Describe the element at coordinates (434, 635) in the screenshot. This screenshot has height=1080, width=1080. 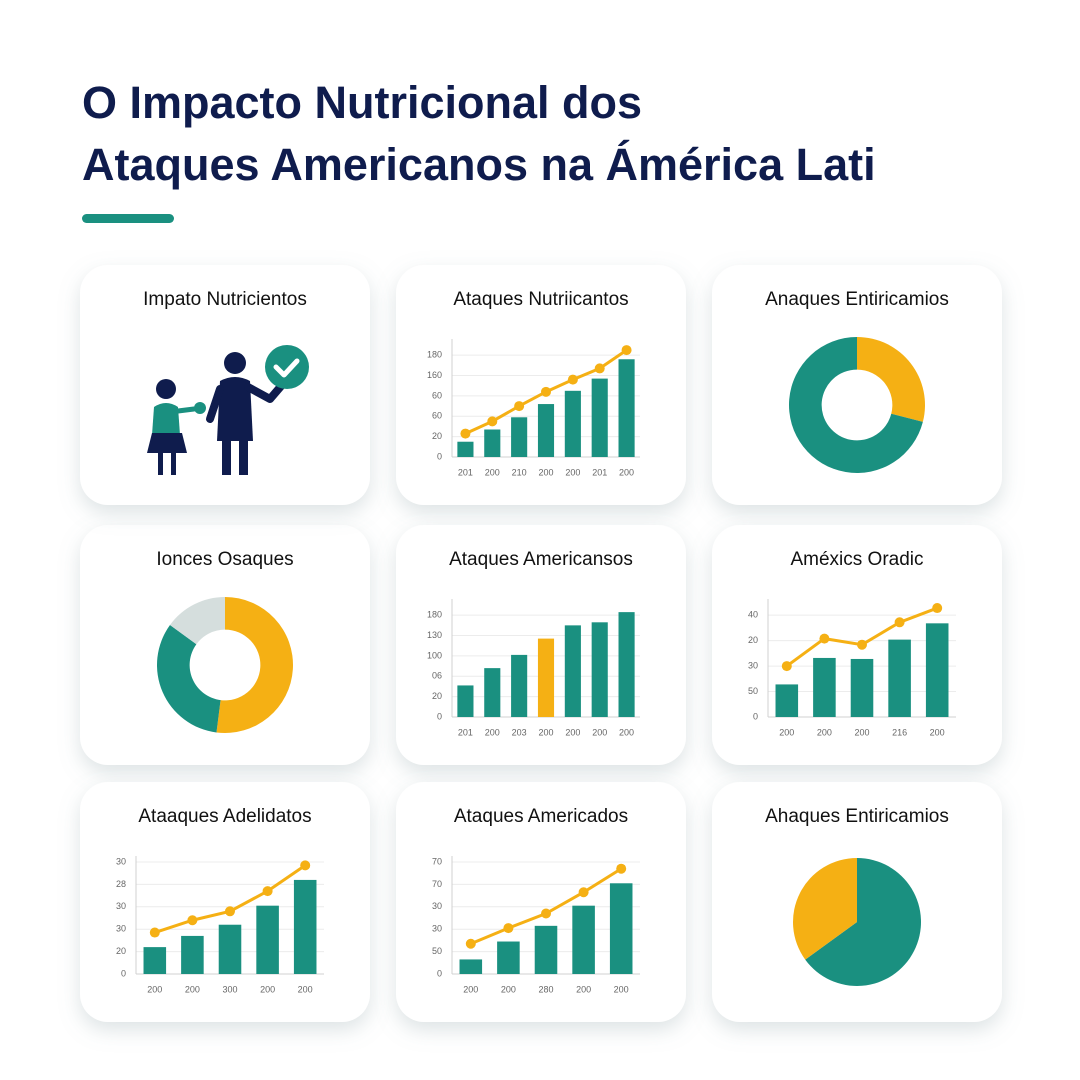
I see `y-tick-label: 130` at that location.